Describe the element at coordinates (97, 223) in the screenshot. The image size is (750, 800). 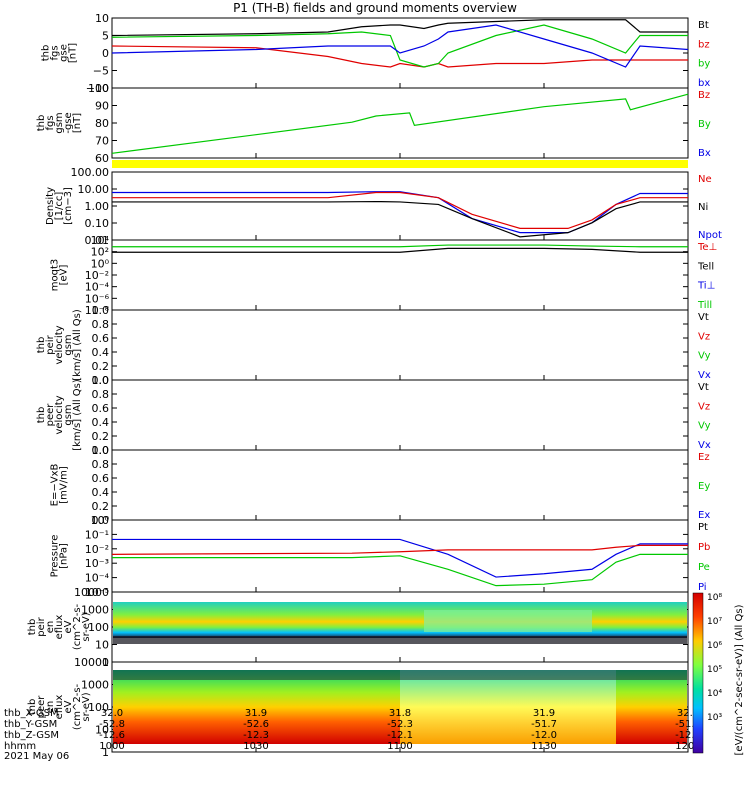
I see `ytick-label: 0.10` at that location.